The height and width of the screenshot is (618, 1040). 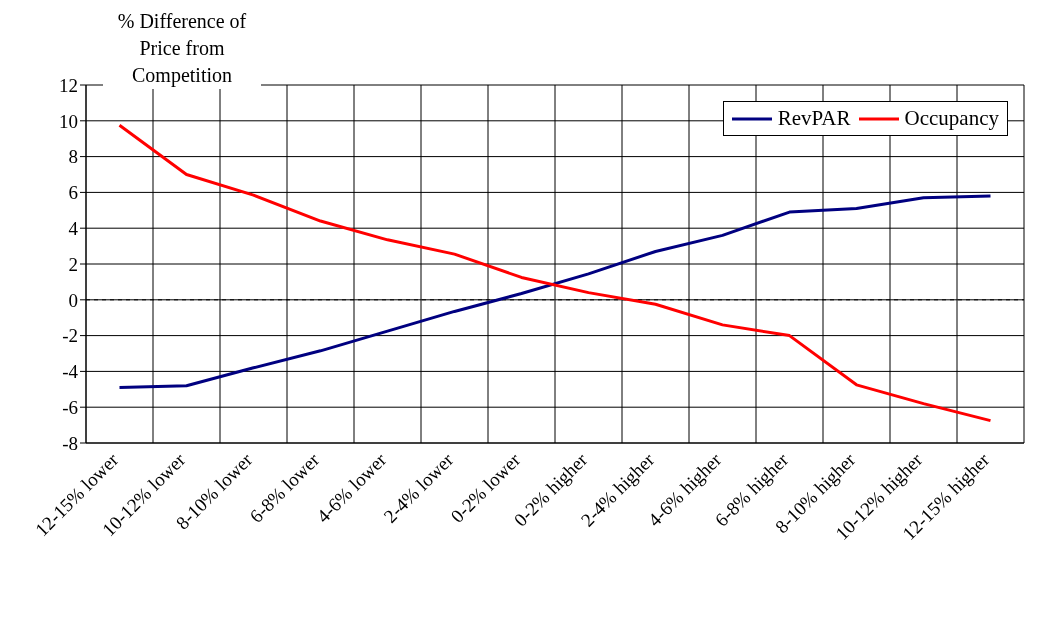 What do you see at coordinates (73, 264) in the screenshot?
I see `y-tick-label: 2` at bounding box center [73, 264].